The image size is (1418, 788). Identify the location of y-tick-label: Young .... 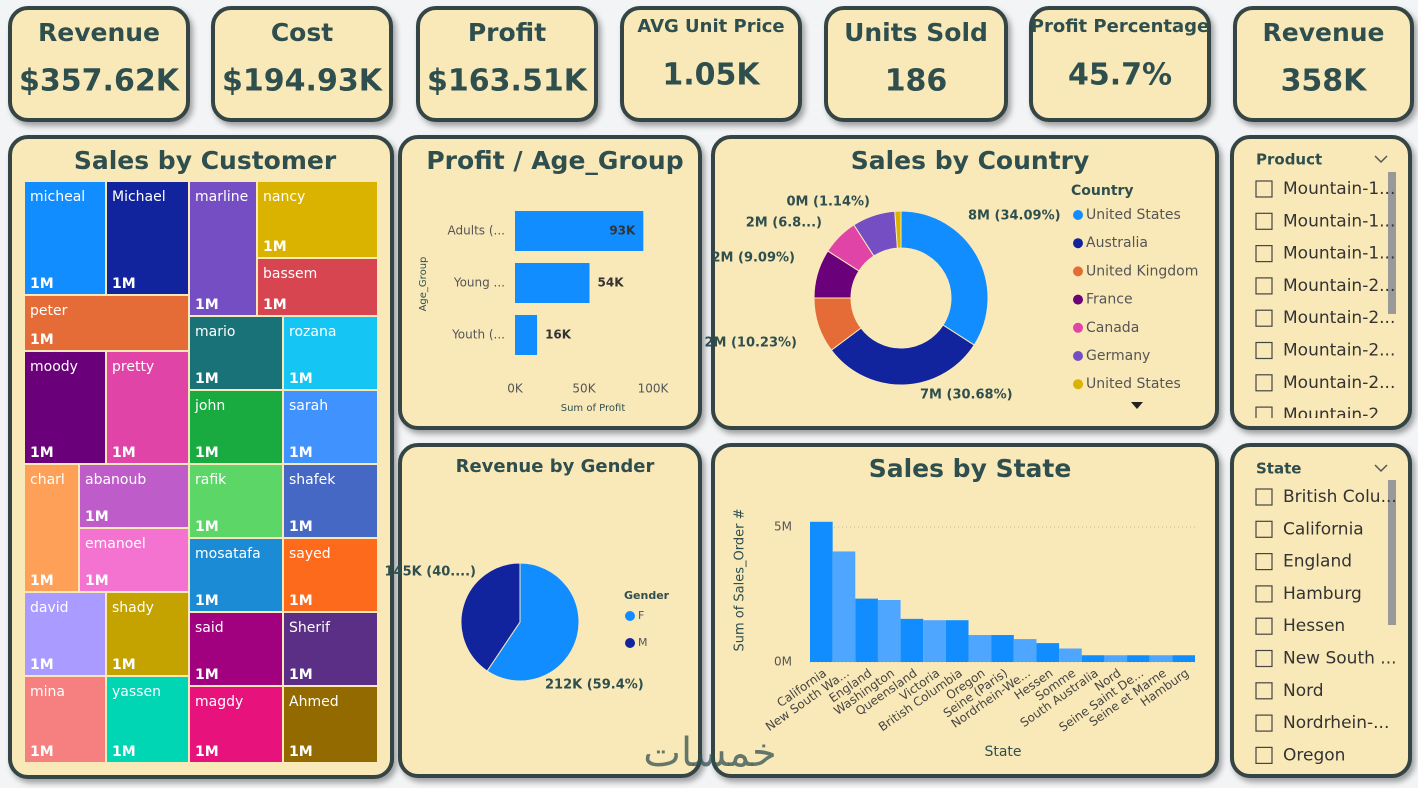
(479, 283).